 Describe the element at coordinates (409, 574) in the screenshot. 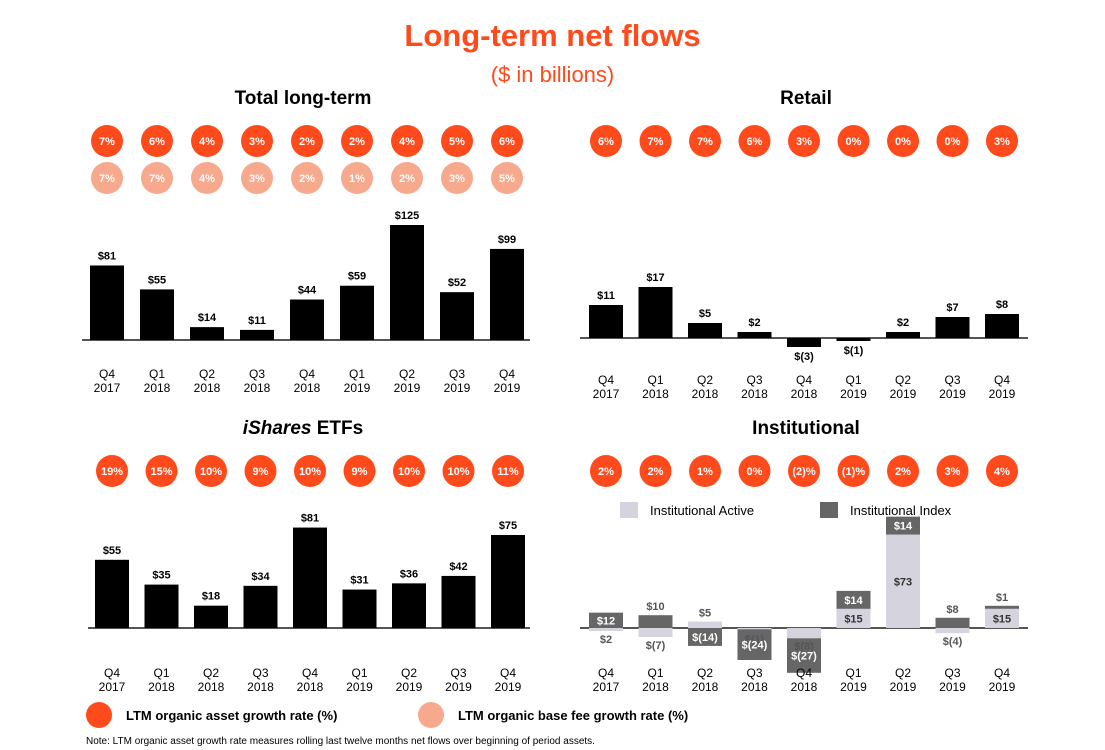

I see `ishares-data-label: $36` at that location.